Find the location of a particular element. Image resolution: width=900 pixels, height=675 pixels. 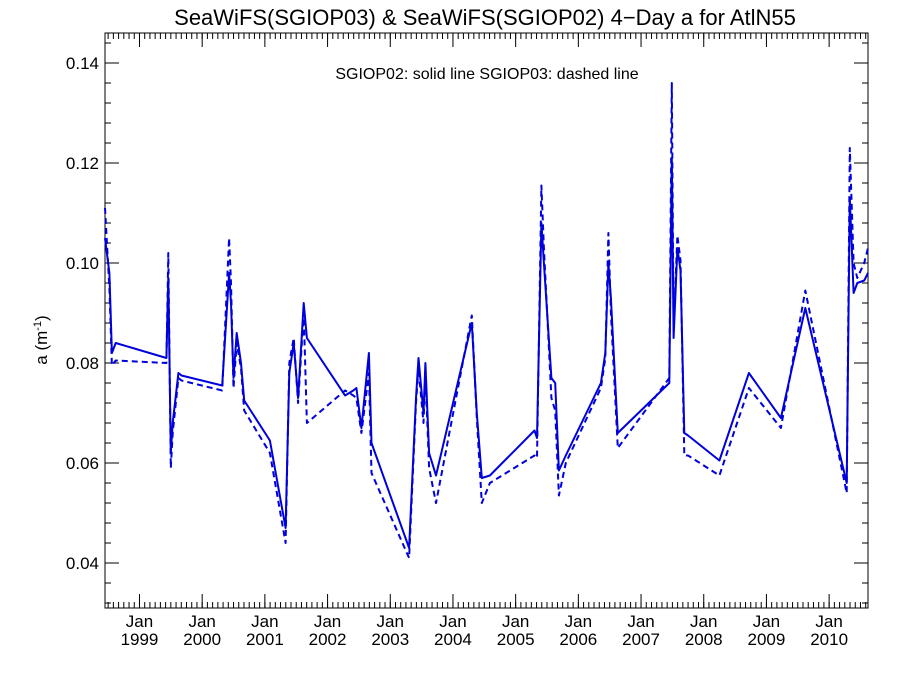

x-tick-year: 2000 is located at coordinates (202, 639).